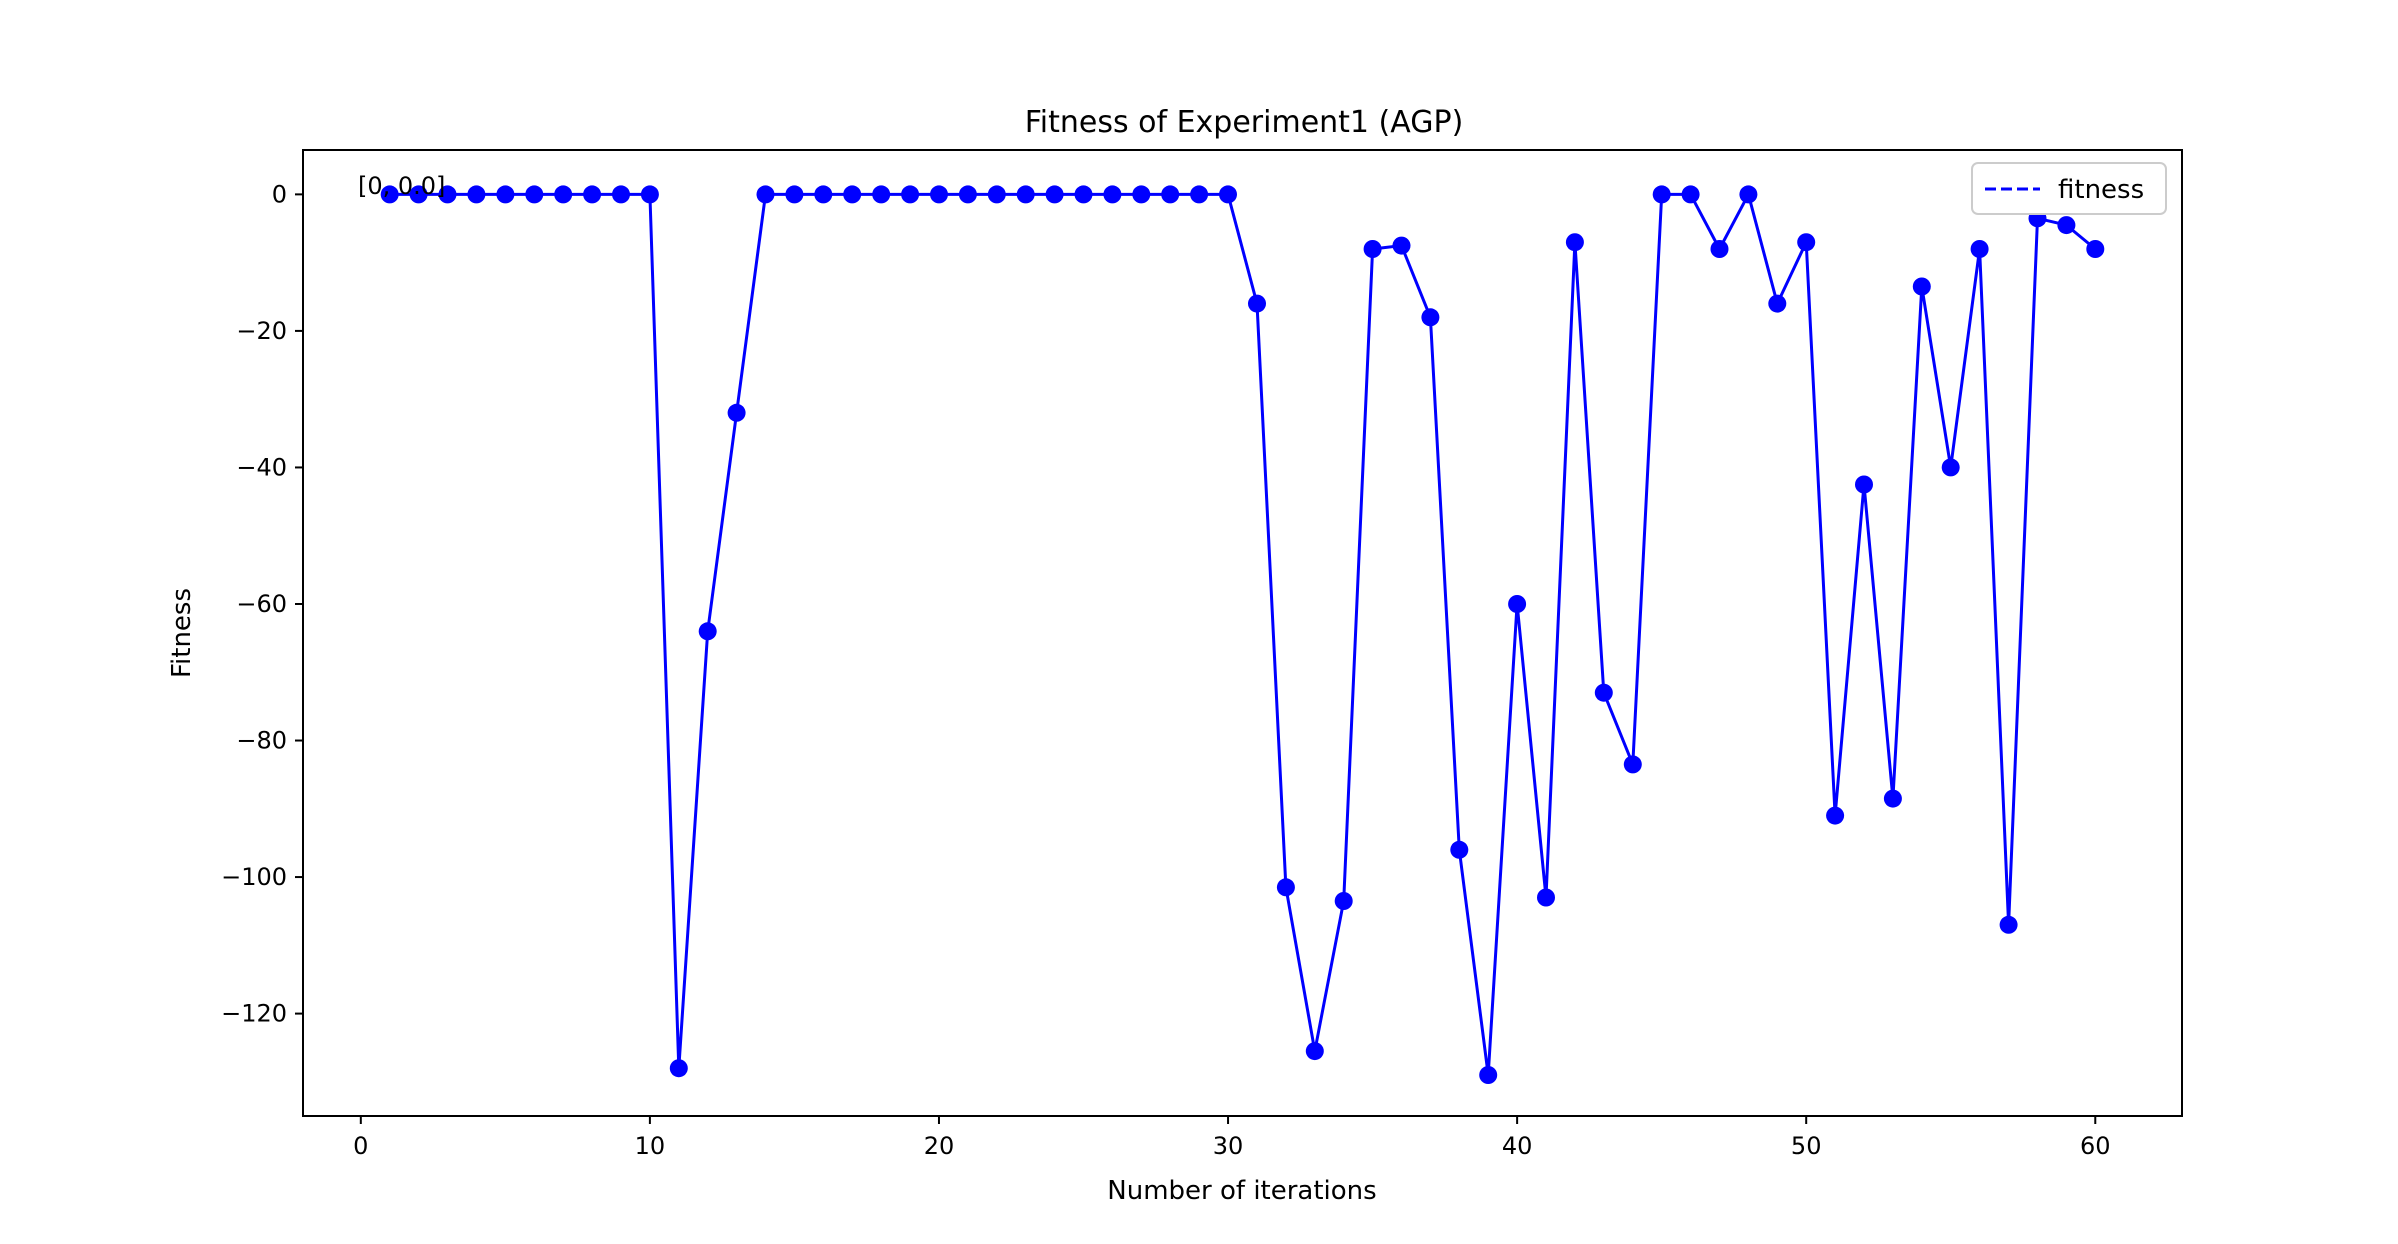 The width and height of the screenshot is (2398, 1244). Describe the element at coordinates (261, 604) in the screenshot. I see `y-tick-label: −60` at that location.